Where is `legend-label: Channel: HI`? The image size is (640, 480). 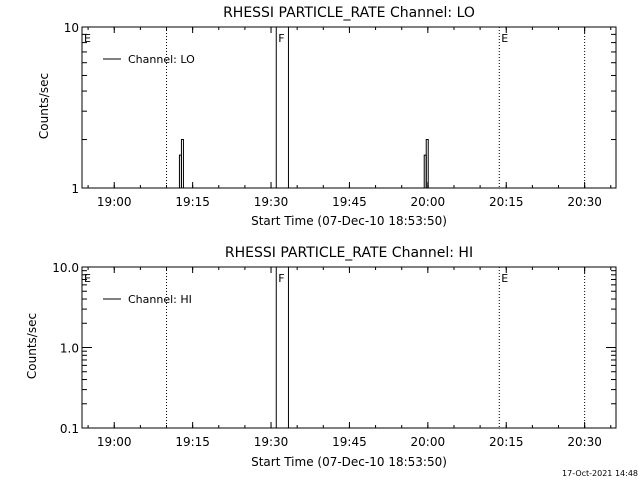
legend-label: Channel: HI is located at coordinates (160, 299).